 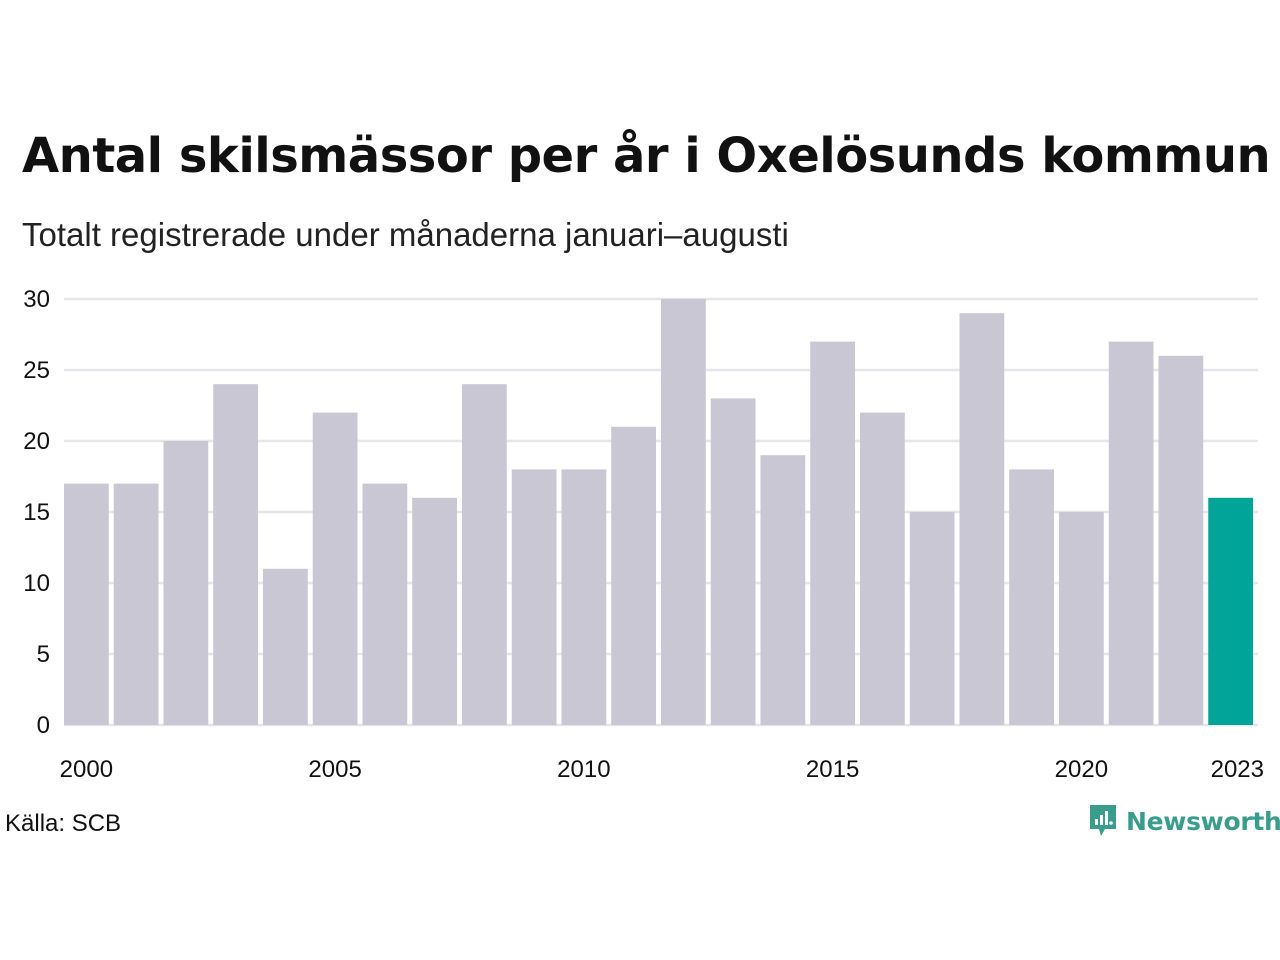 What do you see at coordinates (136, 604) in the screenshot?
I see `bar-2001` at bounding box center [136, 604].